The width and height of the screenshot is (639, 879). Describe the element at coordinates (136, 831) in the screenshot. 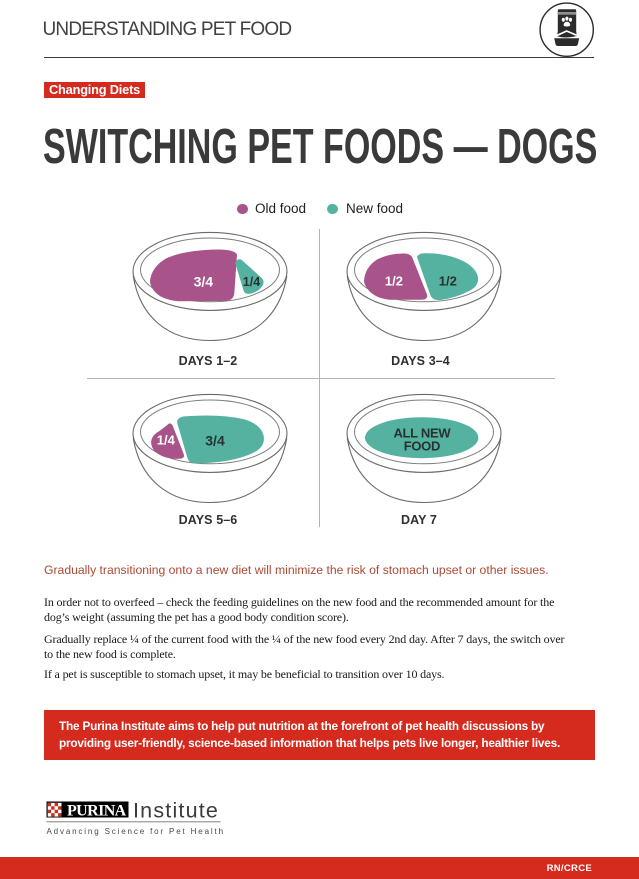

I see `svg-text:Advancing Science for Pet Heal: Advancing Science for Pet Health` at that location.